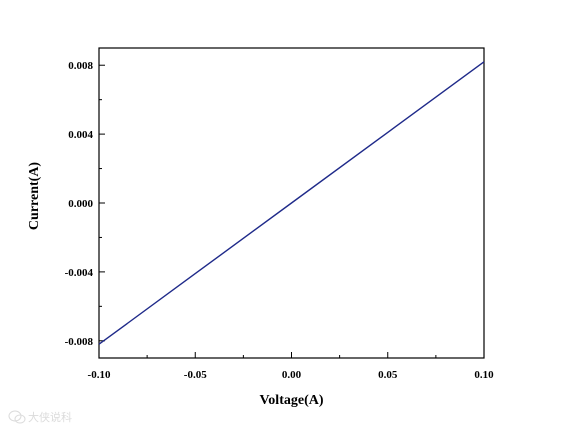  What do you see at coordinates (195, 375) in the screenshot?
I see `x-tick-label: -0.05` at bounding box center [195, 375].